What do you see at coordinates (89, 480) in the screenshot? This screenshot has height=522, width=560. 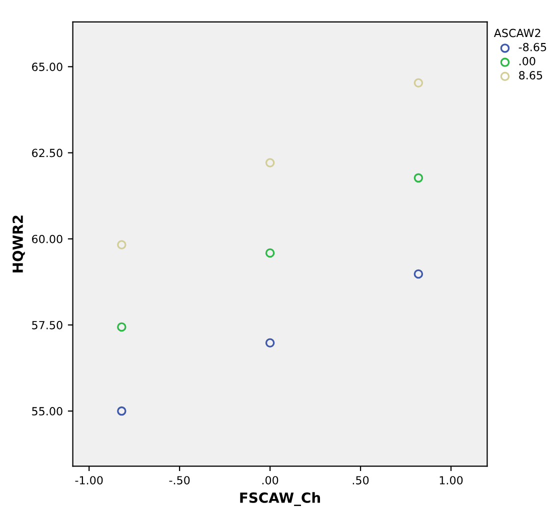 I see `x-tick-label: -1.00` at bounding box center [89, 480].